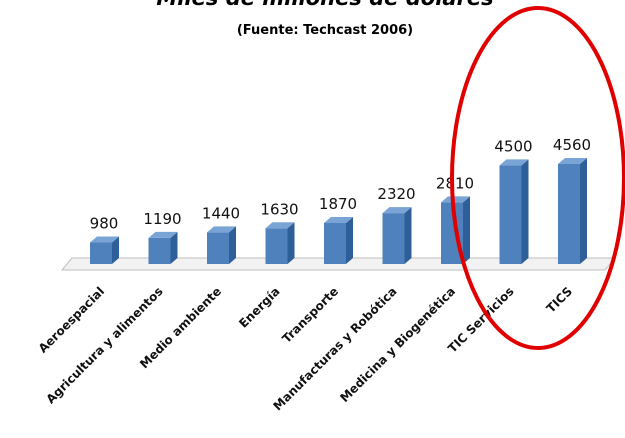 The width and height of the screenshot is (625, 438). I want to click on value-label: 1190, so click(162, 219).